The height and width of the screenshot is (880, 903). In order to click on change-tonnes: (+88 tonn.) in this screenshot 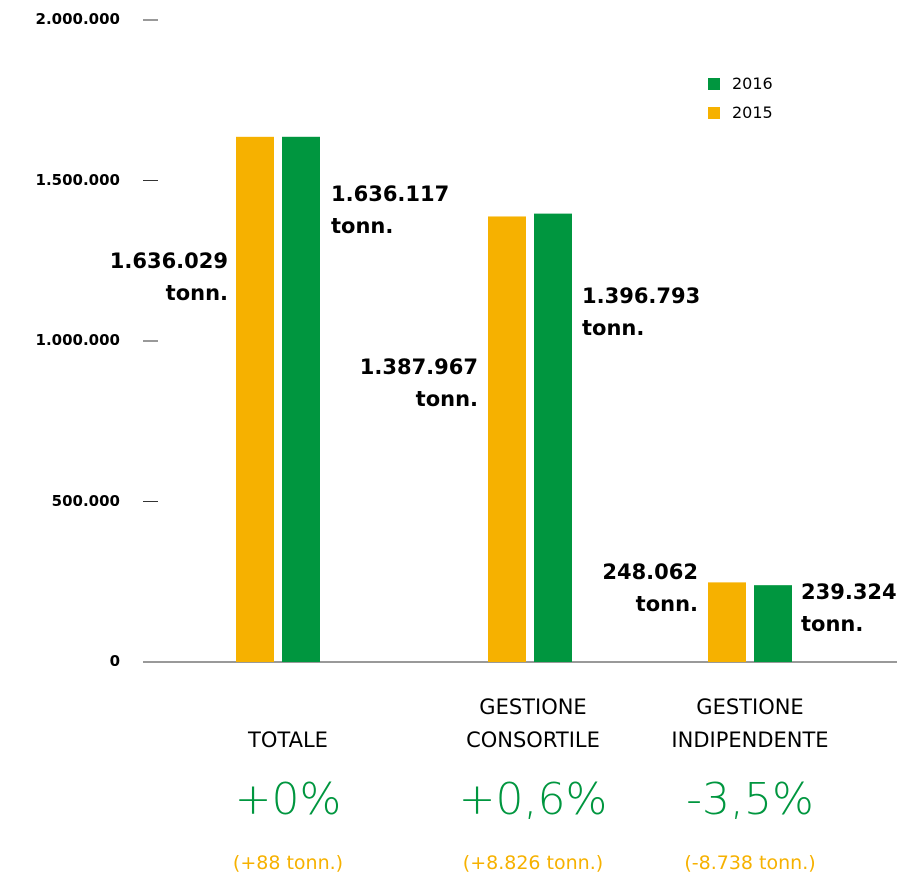, I will do `click(288, 863)`.